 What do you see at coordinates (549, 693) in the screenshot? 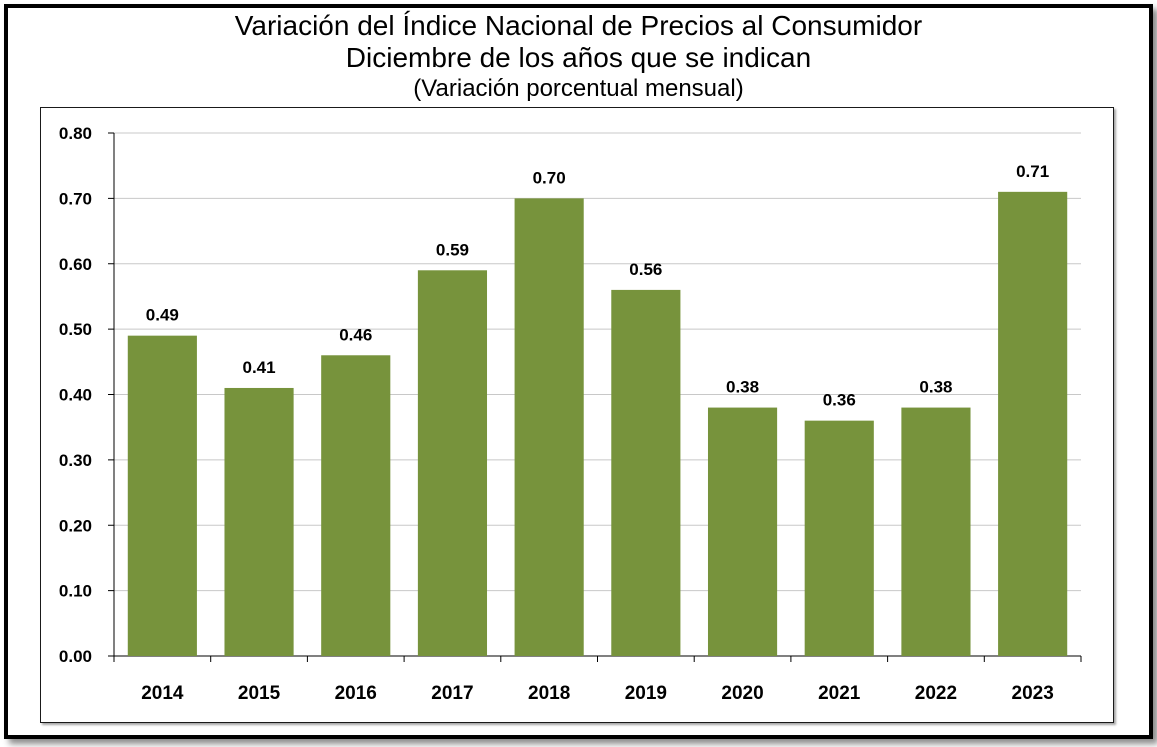
I see `x-tick-label-2018: 2018` at bounding box center [549, 693].